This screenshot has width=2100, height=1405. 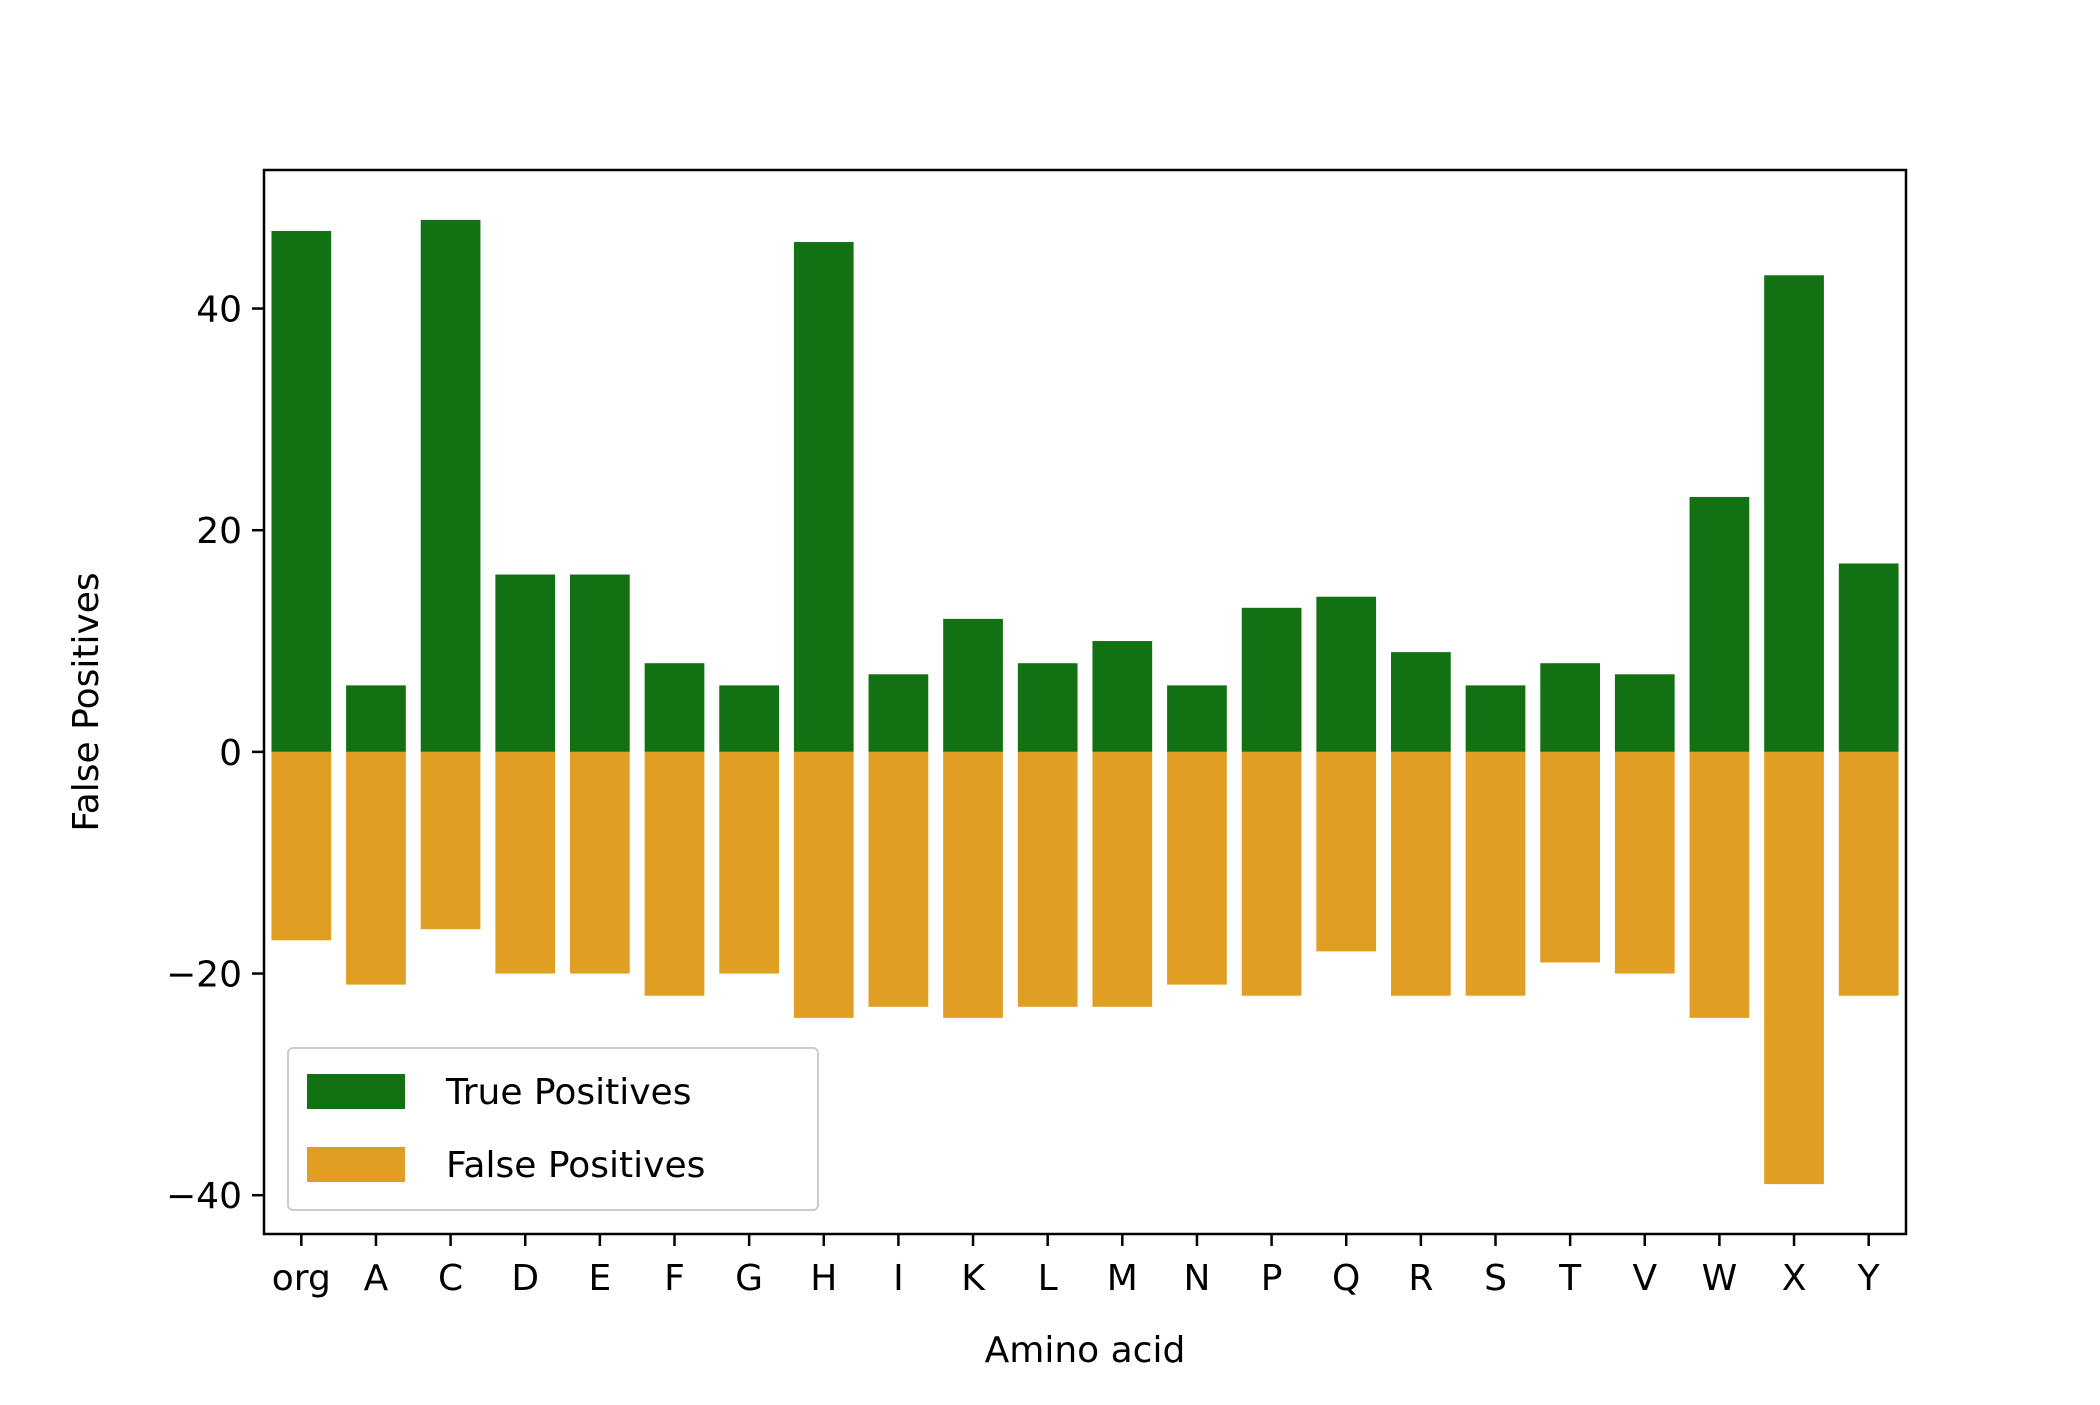 I want to click on x-tick-label: Q, so click(x=1346, y=1278).